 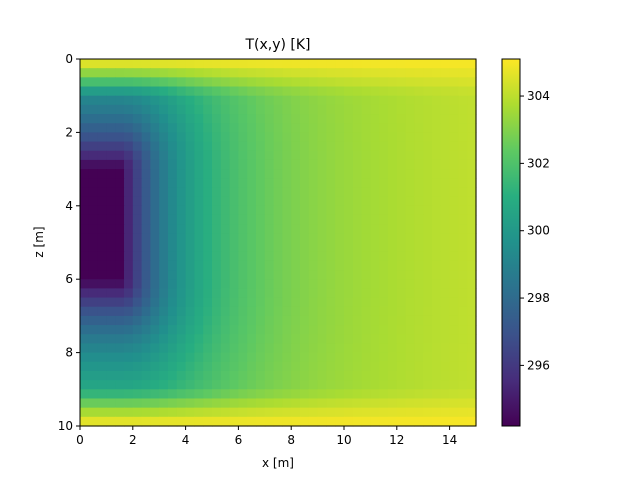 What do you see at coordinates (277, 45) in the screenshot?
I see `chart-title: T(x,y) [K]` at bounding box center [277, 45].